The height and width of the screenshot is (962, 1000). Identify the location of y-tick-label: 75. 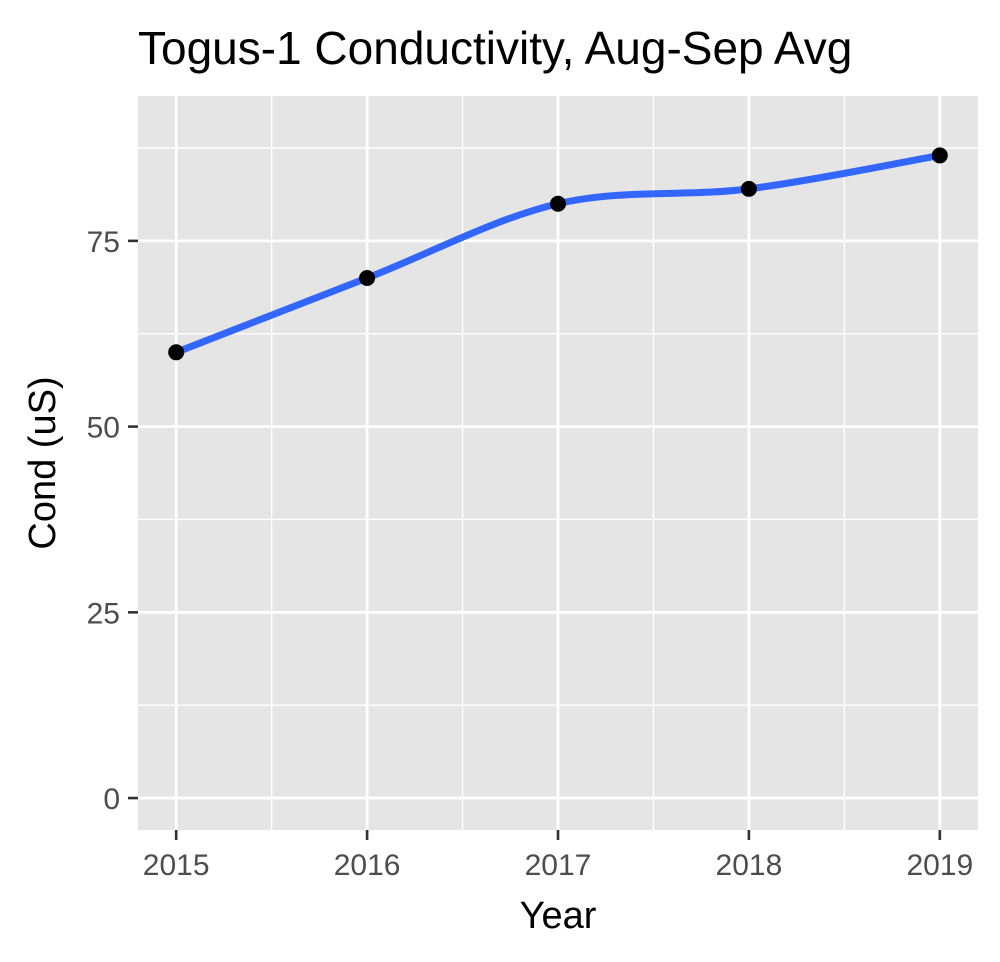
(103, 242).